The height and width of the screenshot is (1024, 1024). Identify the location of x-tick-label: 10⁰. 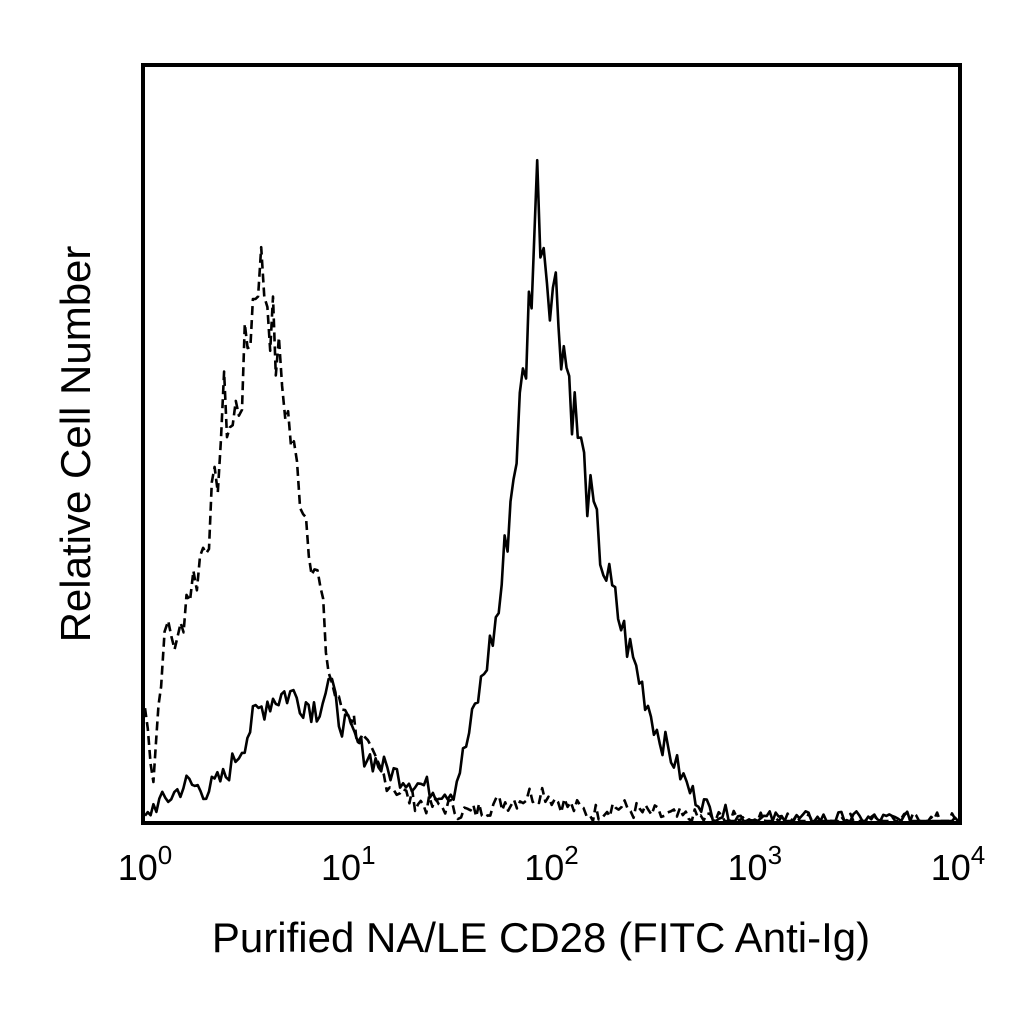
(145, 864).